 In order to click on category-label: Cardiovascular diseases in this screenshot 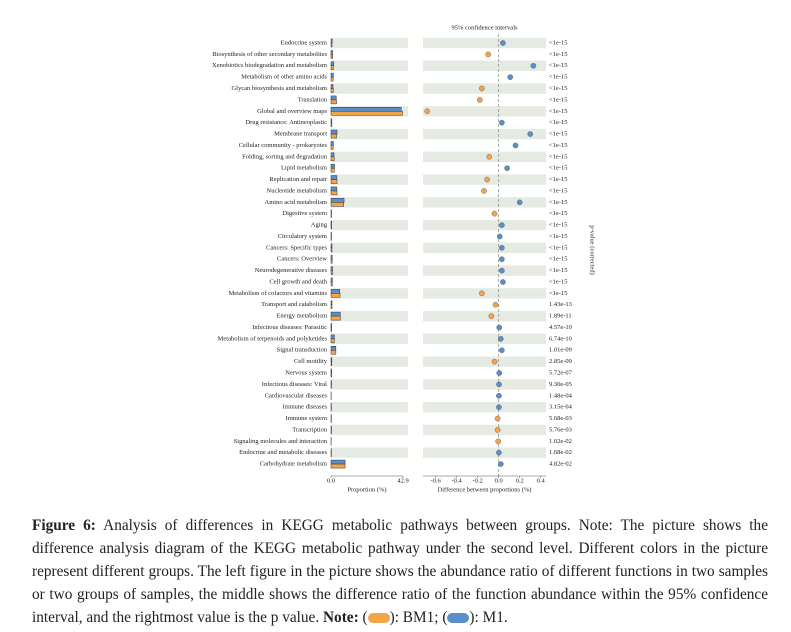, I will do `click(296, 395)`.